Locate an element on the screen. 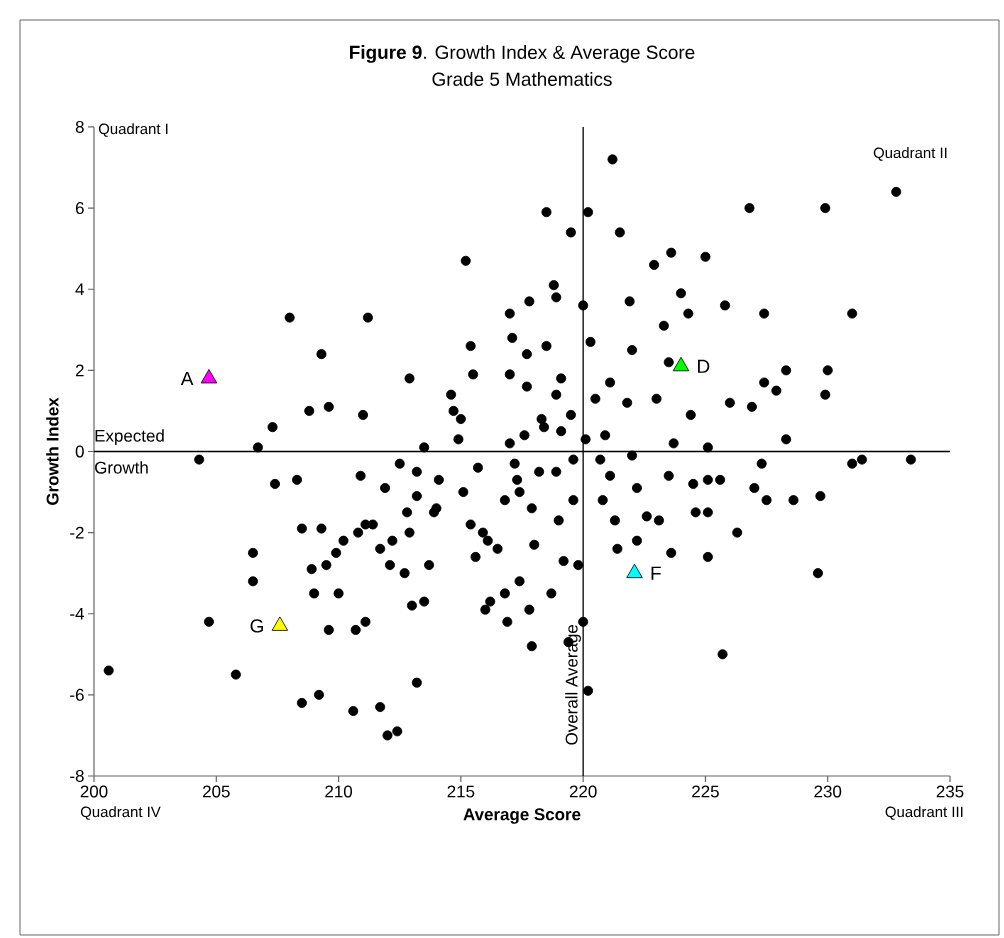  x-tick-label: 230 is located at coordinates (828, 791).